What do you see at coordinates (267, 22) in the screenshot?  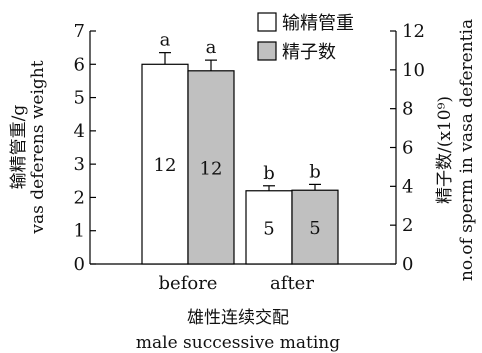 I see `legend-swatch-vas-deferens-weight` at bounding box center [267, 22].